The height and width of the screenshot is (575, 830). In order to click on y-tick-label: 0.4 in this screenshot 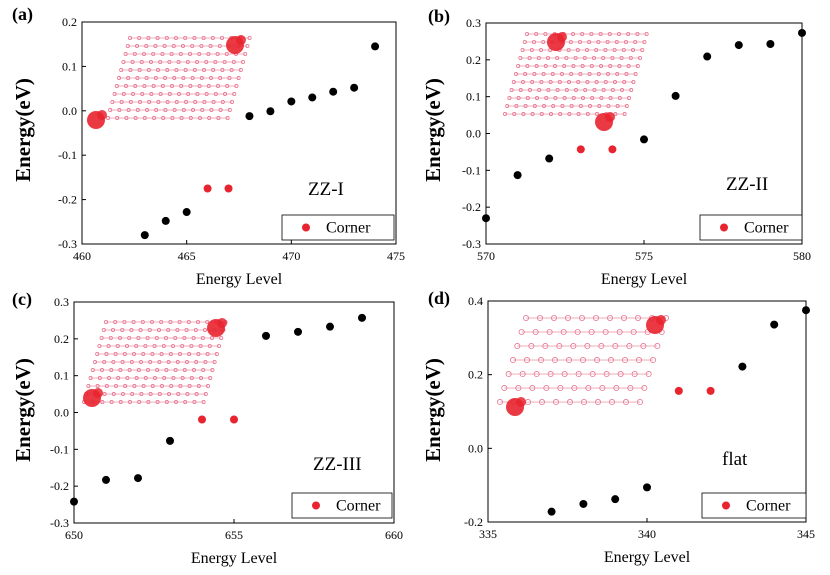, I will do `click(475, 301)`.